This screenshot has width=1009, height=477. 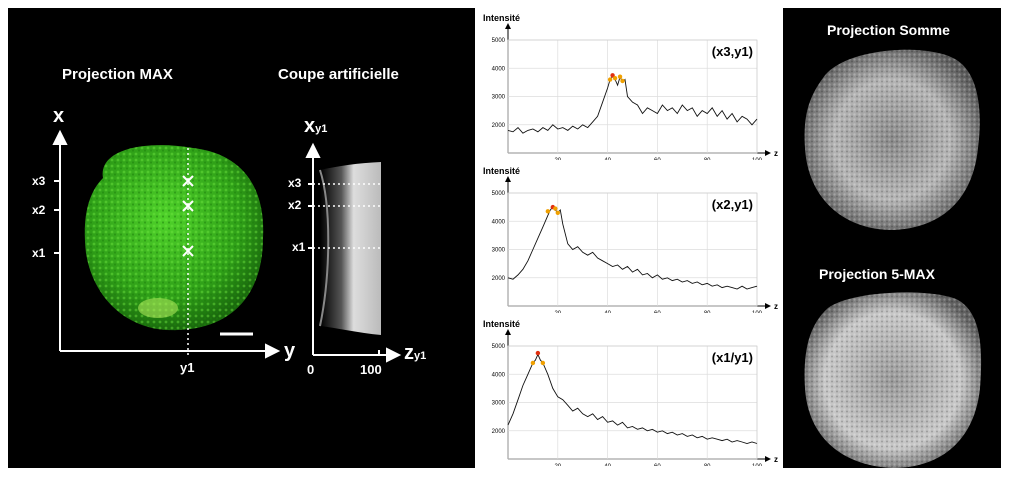 What do you see at coordinates (892, 139) in the screenshot?
I see `sum-projection-image` at bounding box center [892, 139].